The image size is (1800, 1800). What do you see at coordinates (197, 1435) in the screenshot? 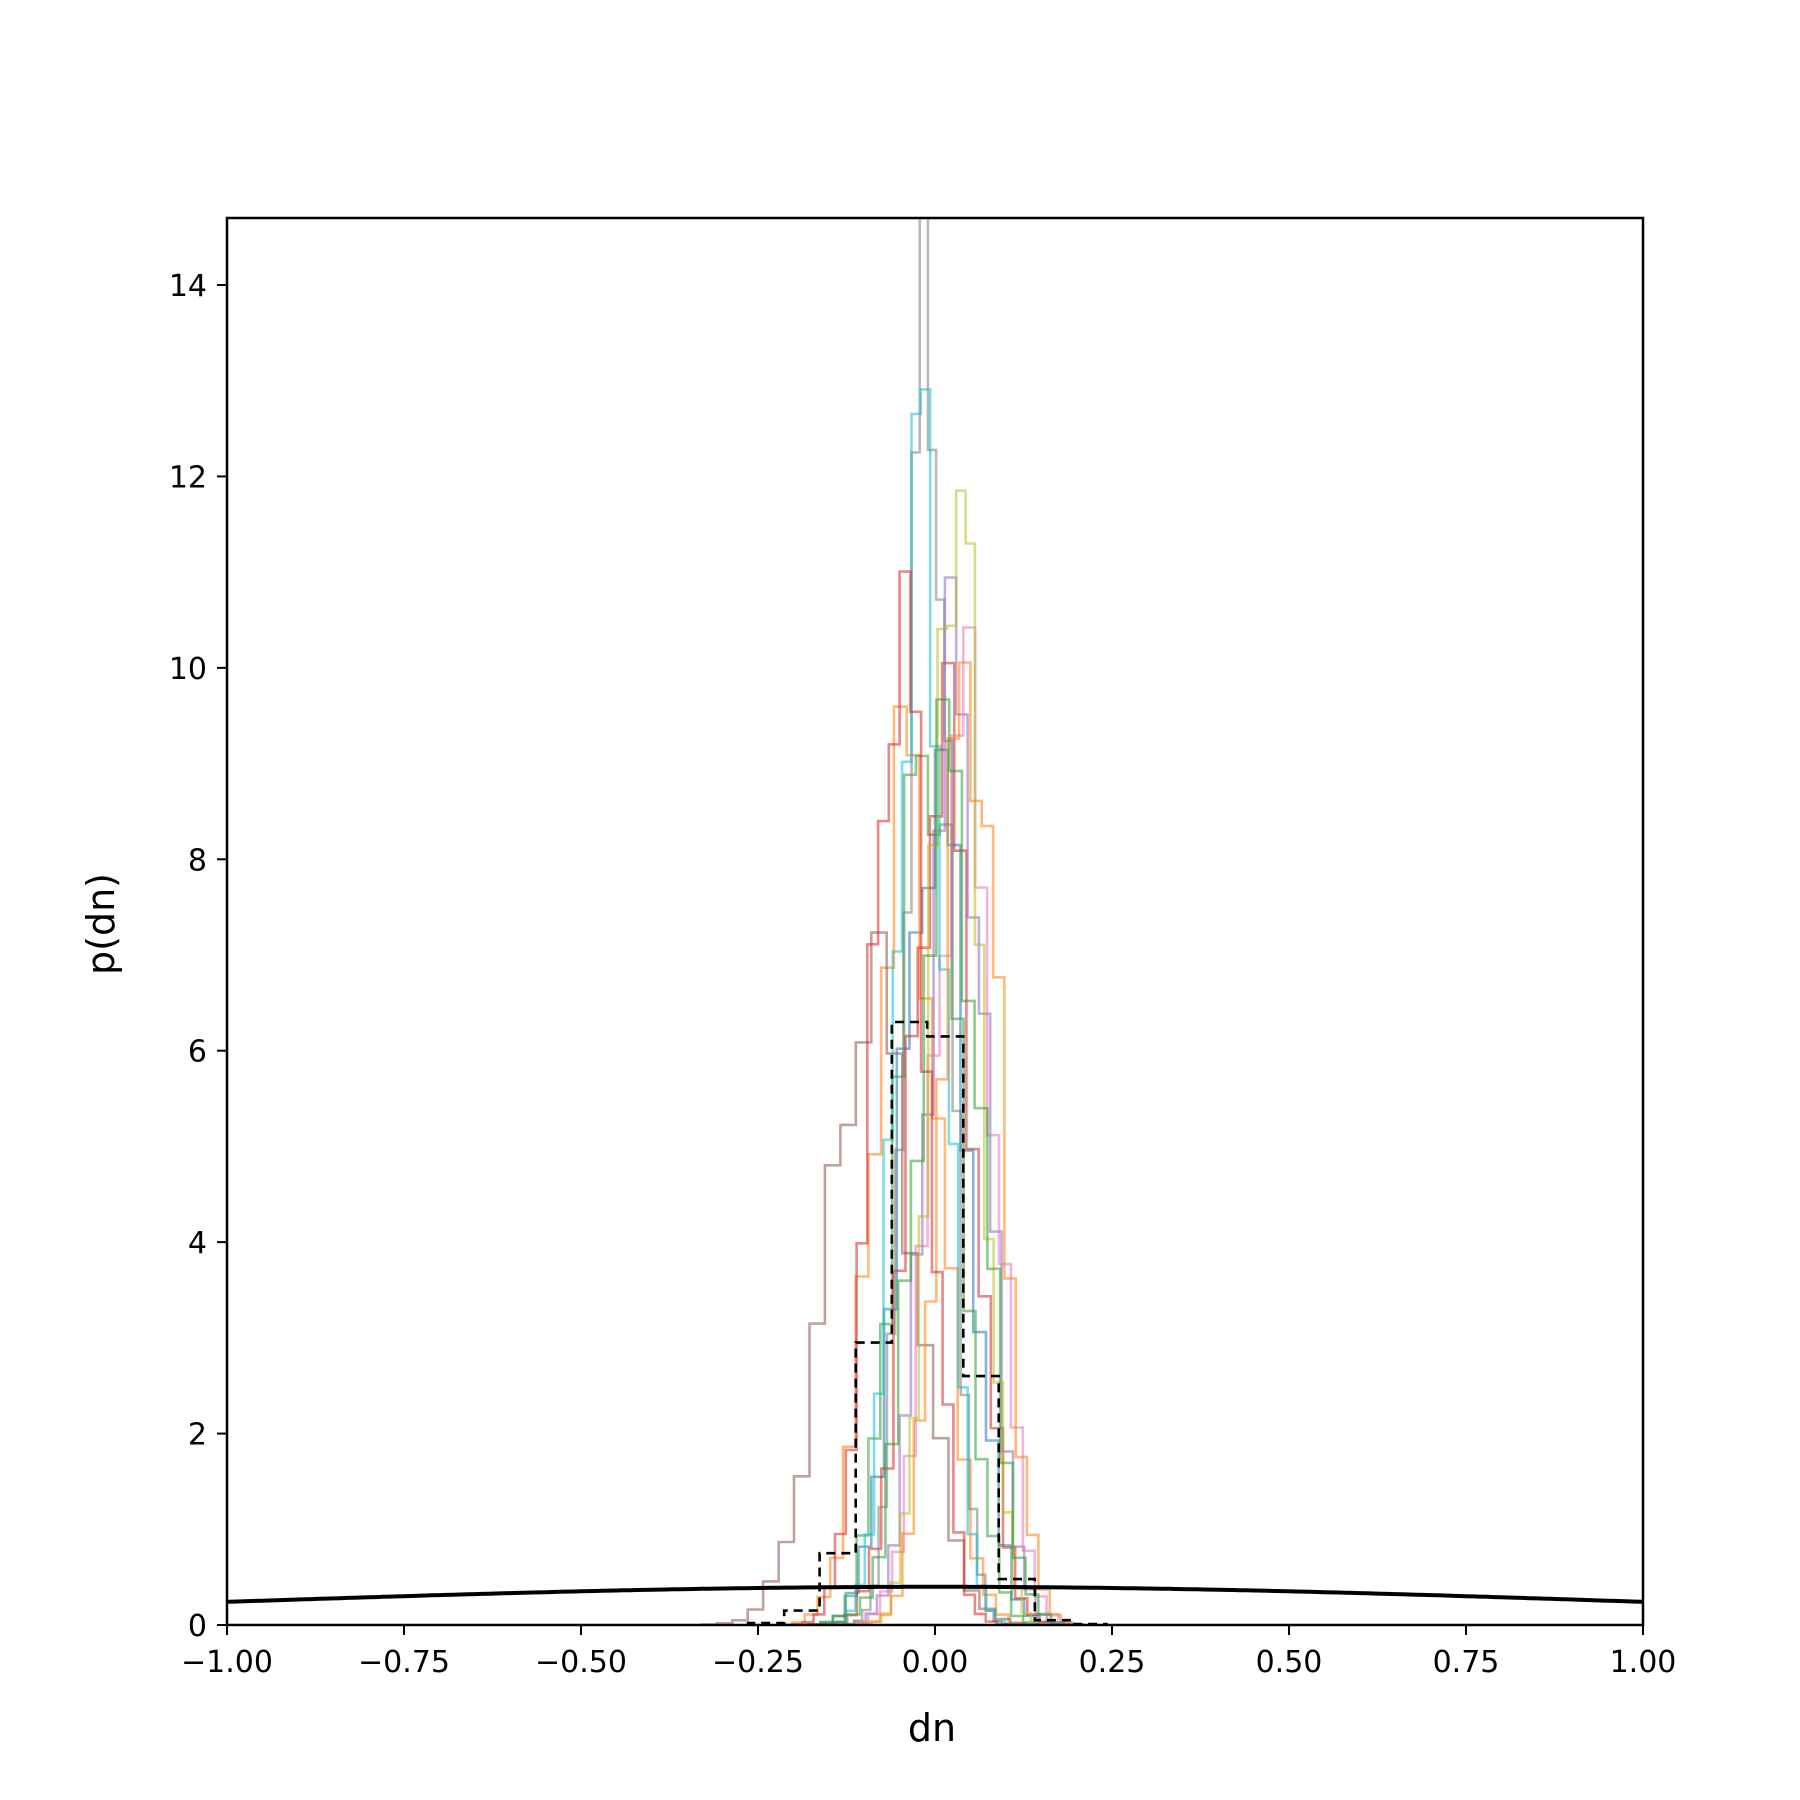
I see `y-tick-label: 2` at bounding box center [197, 1435].